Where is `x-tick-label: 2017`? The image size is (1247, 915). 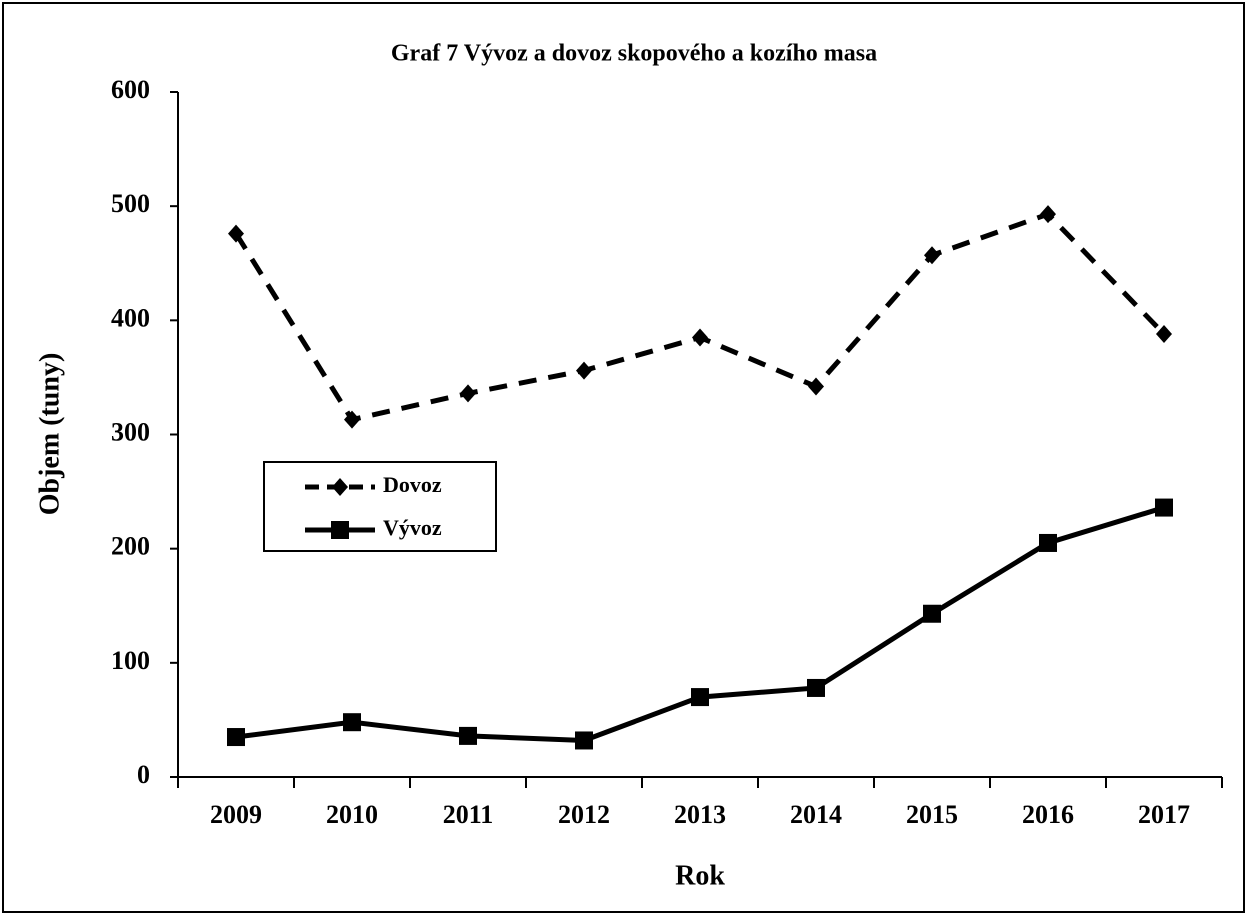
x-tick-label: 2017 is located at coordinates (1164, 814).